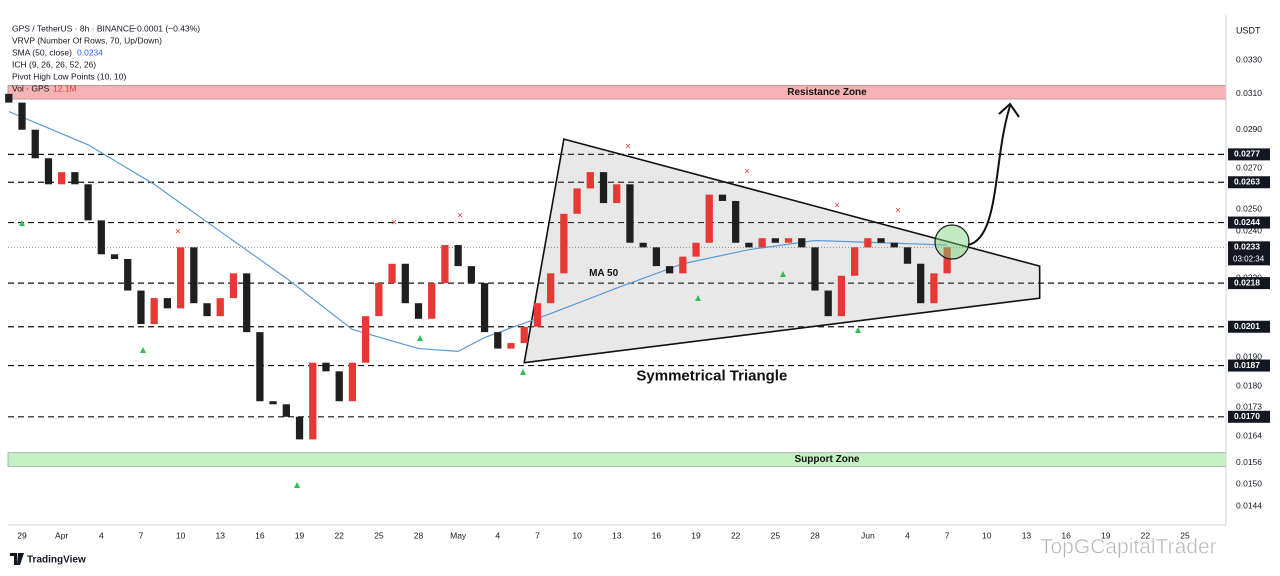 The image size is (1280, 576). Describe the element at coordinates (1249, 93) in the screenshot. I see `y-tick-label: 0.0310` at that location.